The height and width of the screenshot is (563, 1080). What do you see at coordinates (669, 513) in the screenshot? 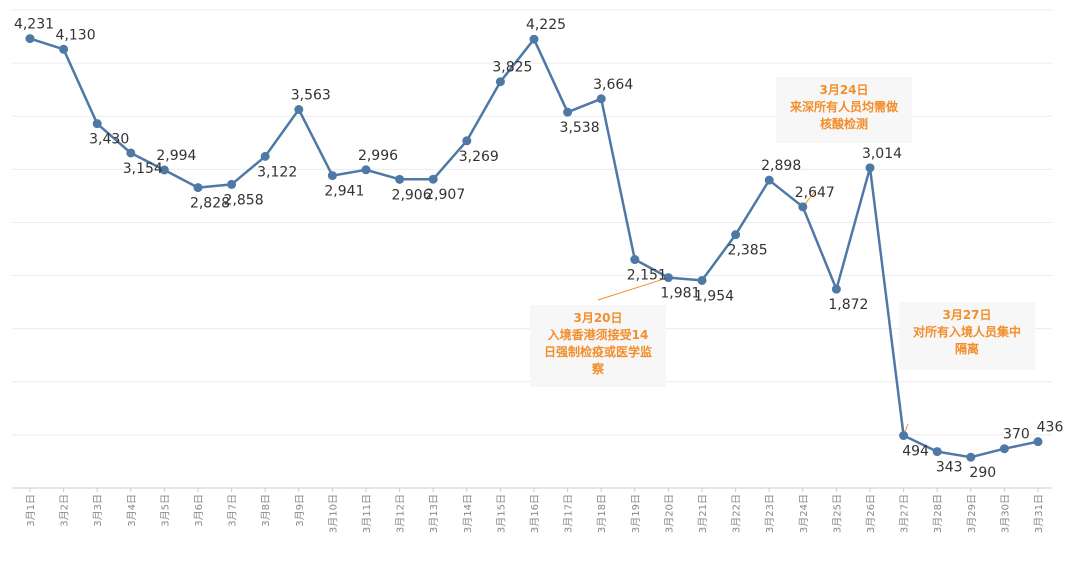
I see `x-tick-label: 3月20日` at bounding box center [669, 513].